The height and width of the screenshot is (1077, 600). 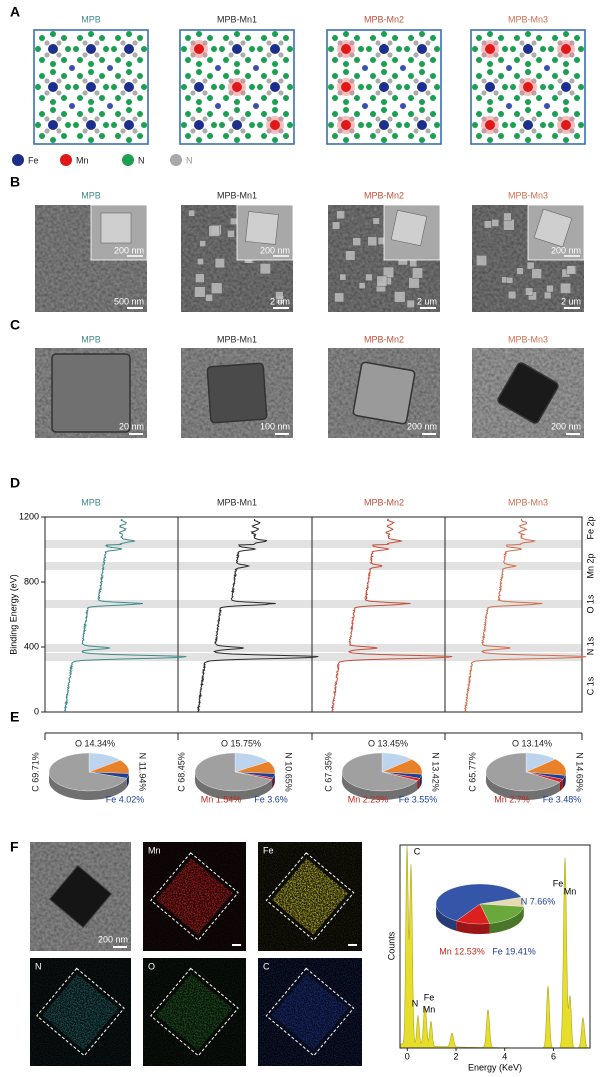 What do you see at coordinates (384, 502) in the screenshot?
I see `sample-title: MPB-Mn2` at bounding box center [384, 502].